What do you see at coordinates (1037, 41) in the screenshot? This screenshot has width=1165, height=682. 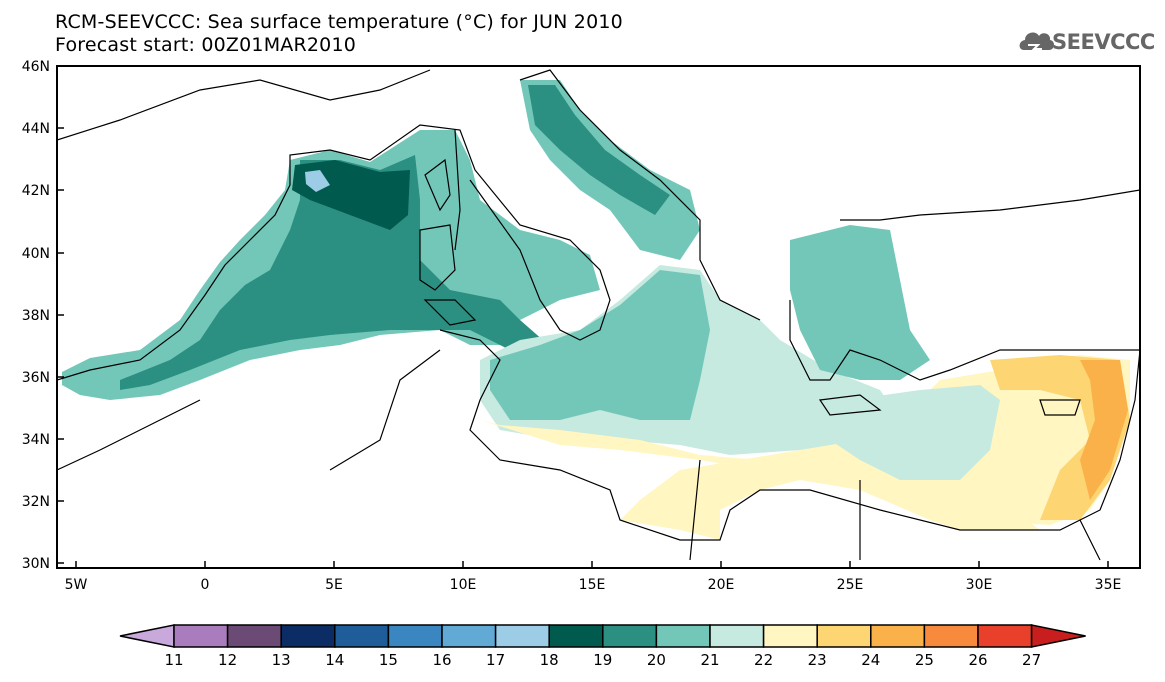 I see `cloud-logo-icon` at bounding box center [1037, 41].